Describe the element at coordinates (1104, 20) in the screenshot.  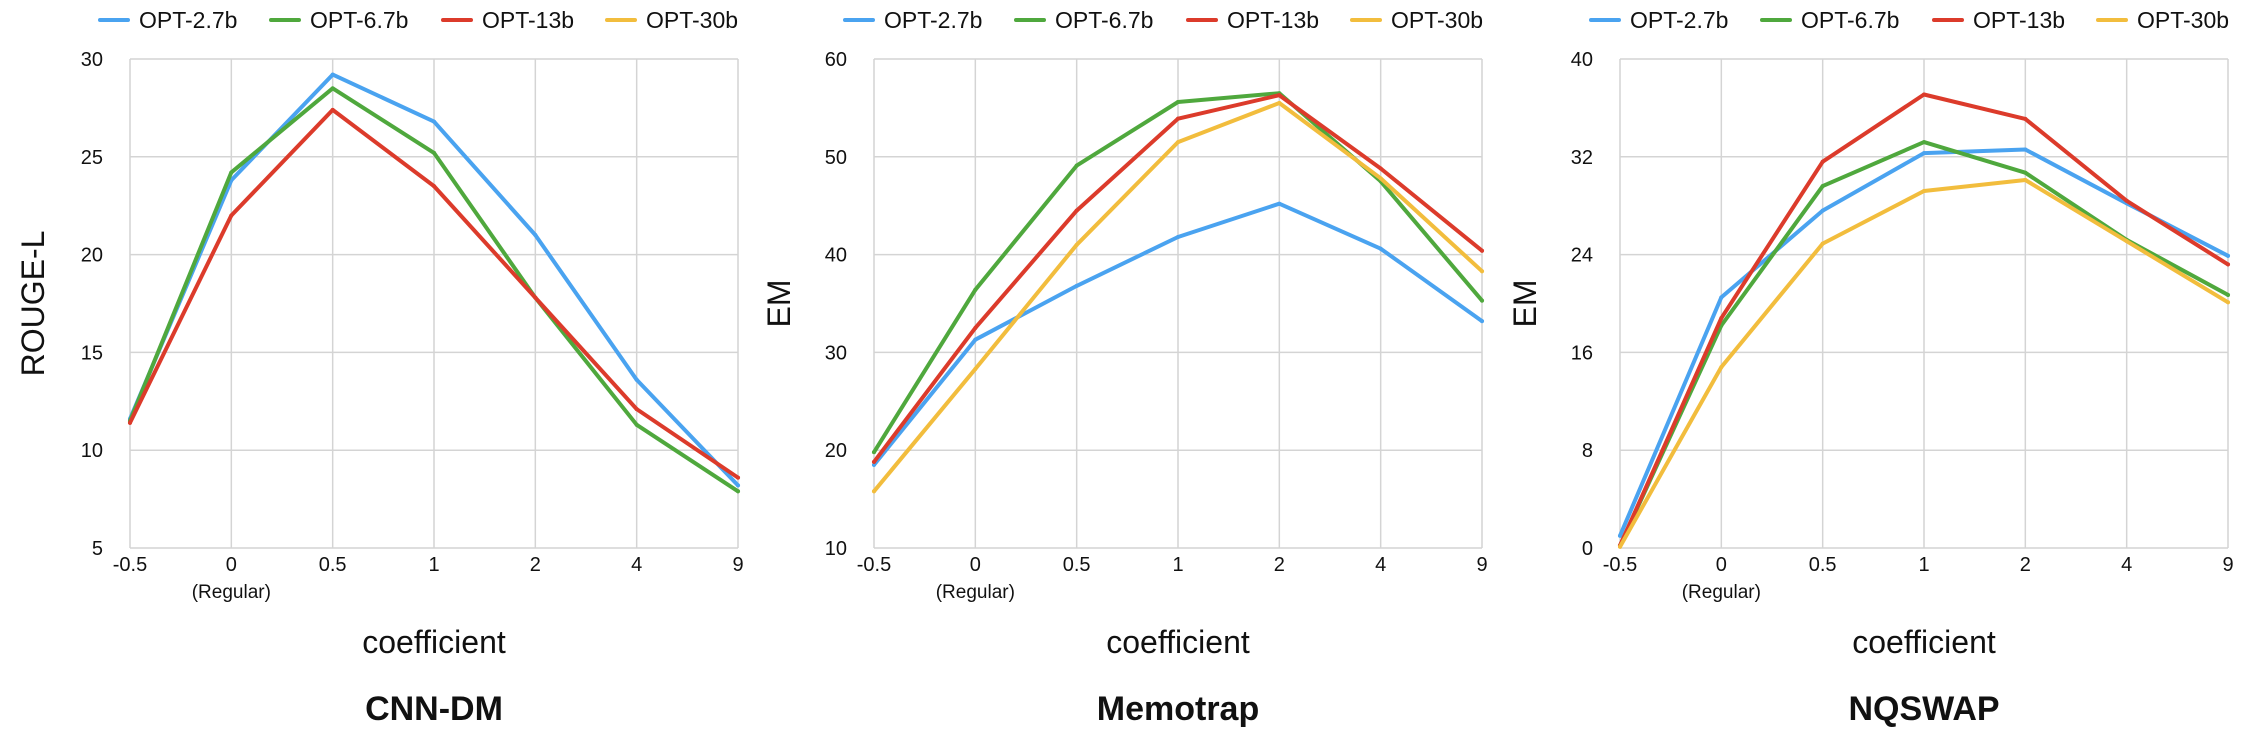
I see `legend-label-opt-6-7b: OPT-6.7b` at that location.